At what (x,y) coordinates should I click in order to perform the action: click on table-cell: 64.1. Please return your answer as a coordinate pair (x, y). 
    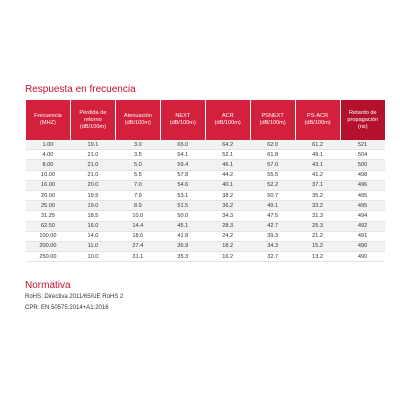
    Looking at the image, I should click on (183, 155).